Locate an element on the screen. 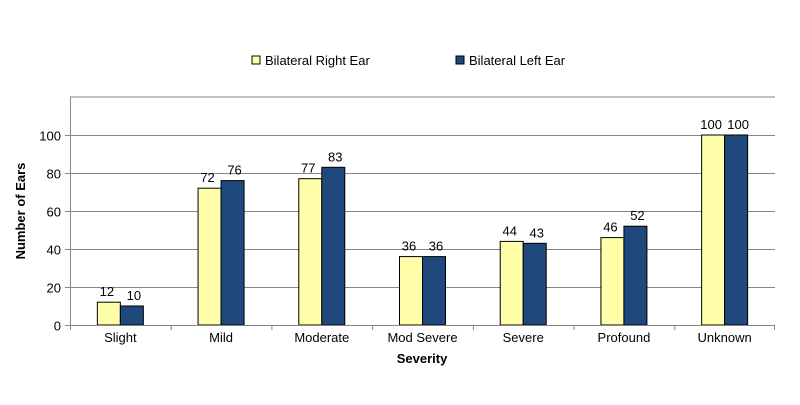 This screenshot has width=800, height=405. data-label: 46 is located at coordinates (610, 227).